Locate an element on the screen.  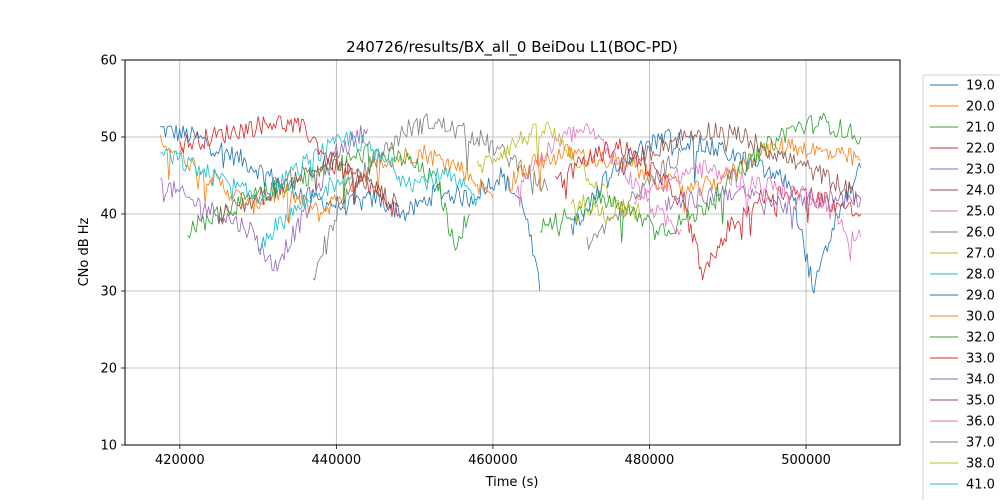
legend-label: 19.0 is located at coordinates (980, 86).